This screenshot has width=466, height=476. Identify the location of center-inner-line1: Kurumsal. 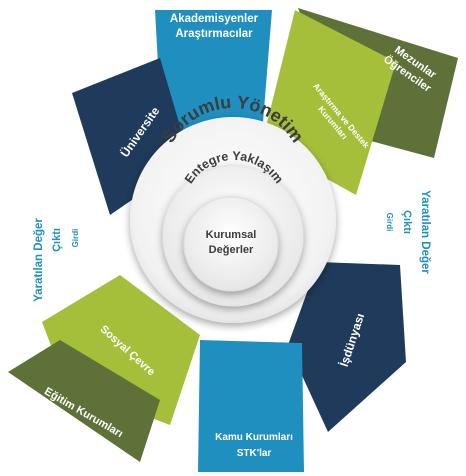
(231, 235).